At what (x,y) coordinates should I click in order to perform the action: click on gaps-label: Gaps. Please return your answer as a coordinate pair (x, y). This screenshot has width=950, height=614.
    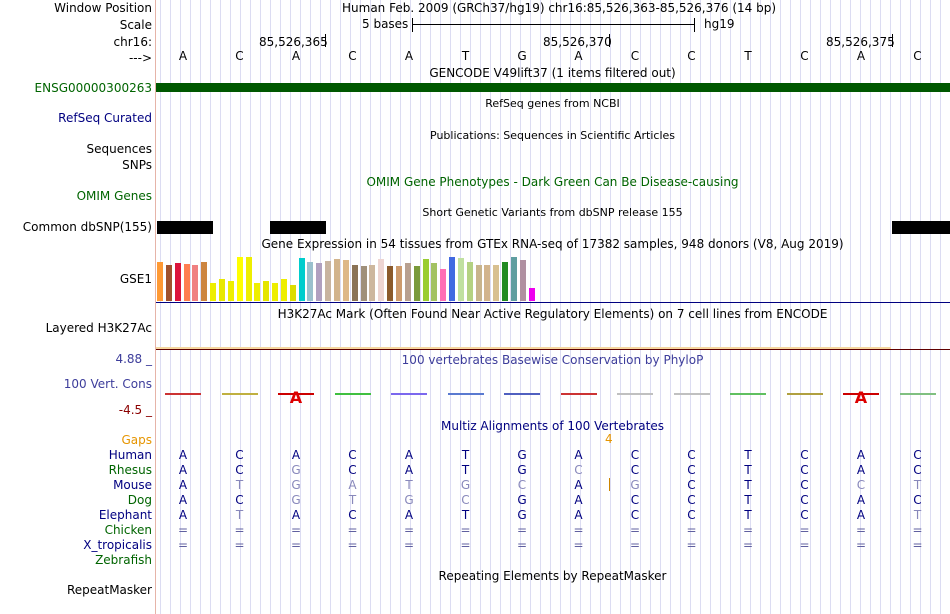
    Looking at the image, I should click on (136, 440).